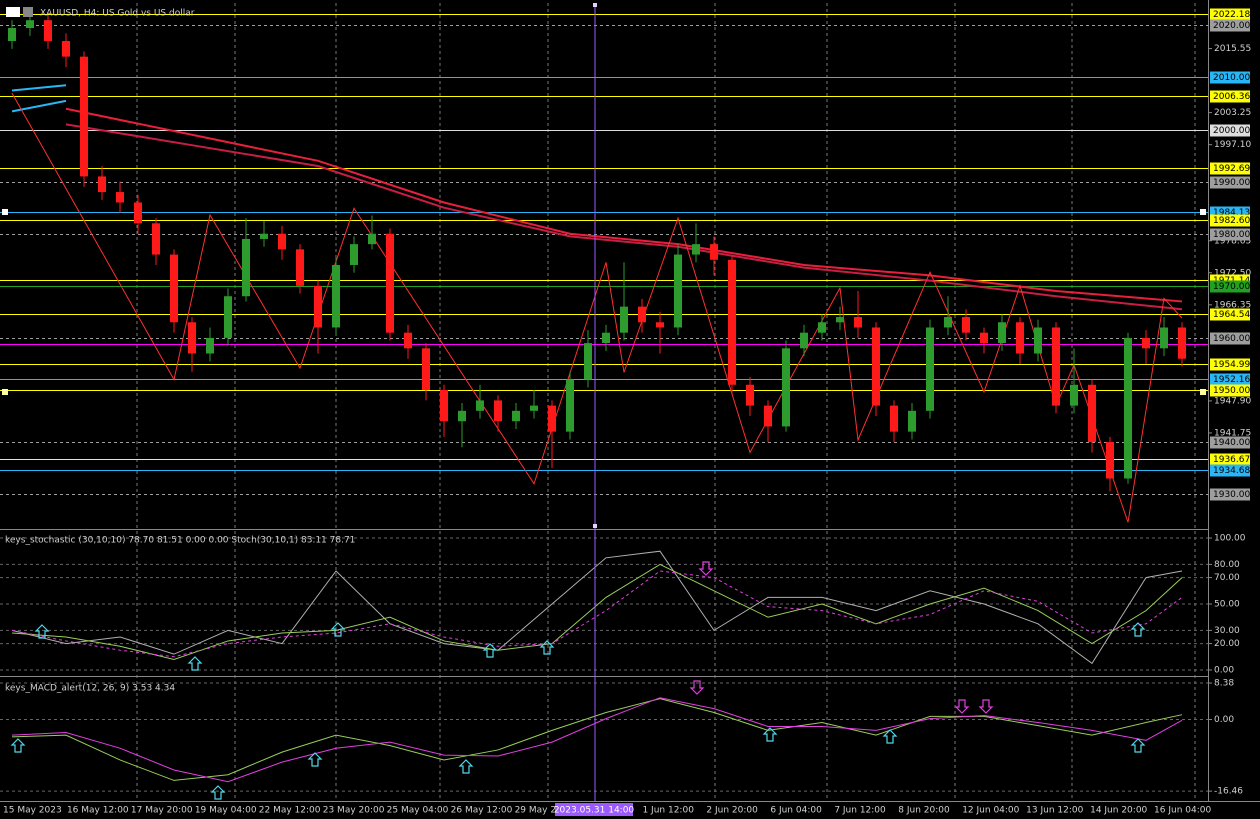 The image size is (1260, 819). What do you see at coordinates (1227, 604) in the screenshot?
I see `y-tick-label: 50.00` at bounding box center [1227, 604].